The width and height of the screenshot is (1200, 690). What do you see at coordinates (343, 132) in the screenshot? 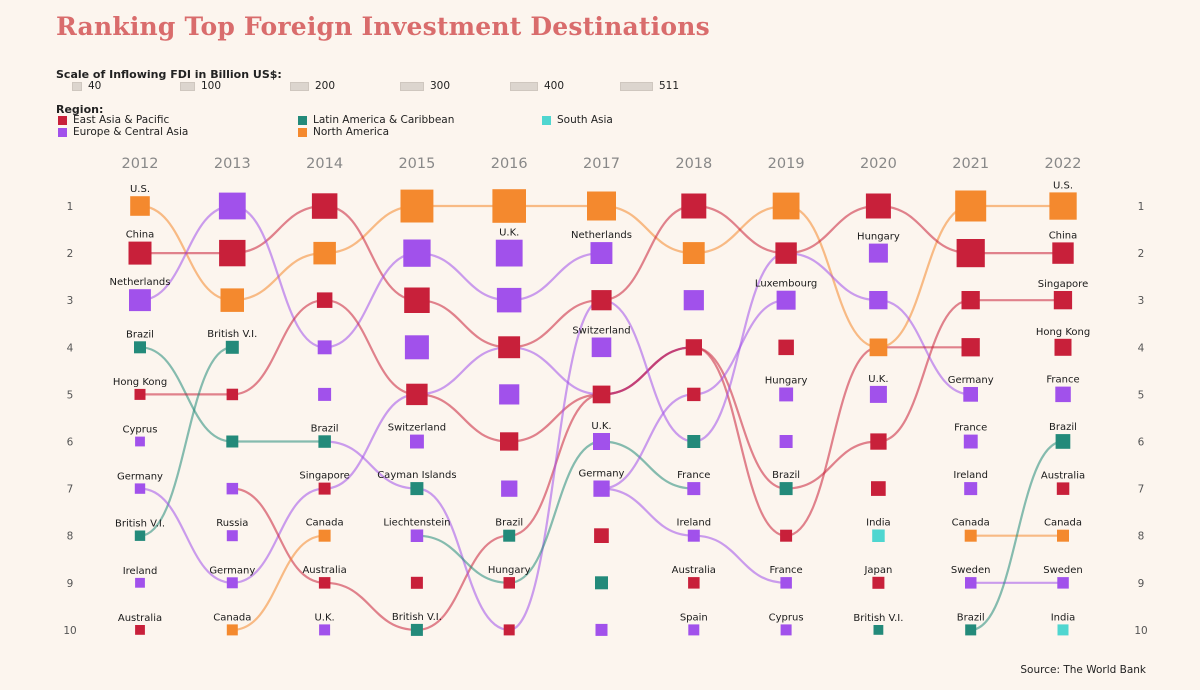
I see `region-legend-item-na: North America` at bounding box center [343, 132].